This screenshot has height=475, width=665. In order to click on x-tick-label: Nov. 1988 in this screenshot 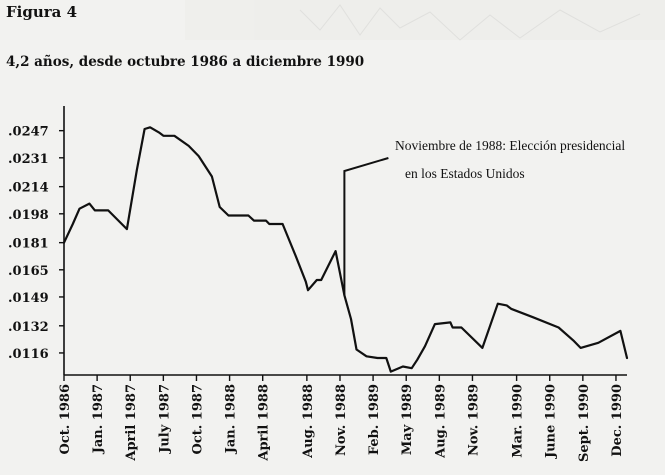, I will do `click(341, 420)`.